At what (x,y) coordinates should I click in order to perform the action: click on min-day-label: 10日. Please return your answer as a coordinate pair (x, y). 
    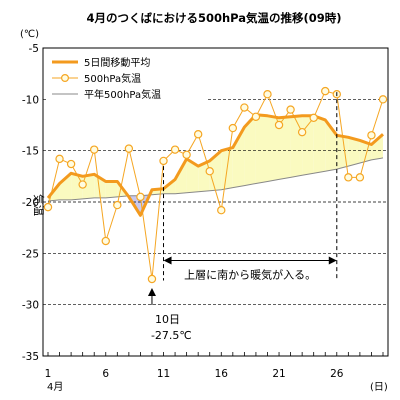
    Looking at the image, I should click on (167, 319).